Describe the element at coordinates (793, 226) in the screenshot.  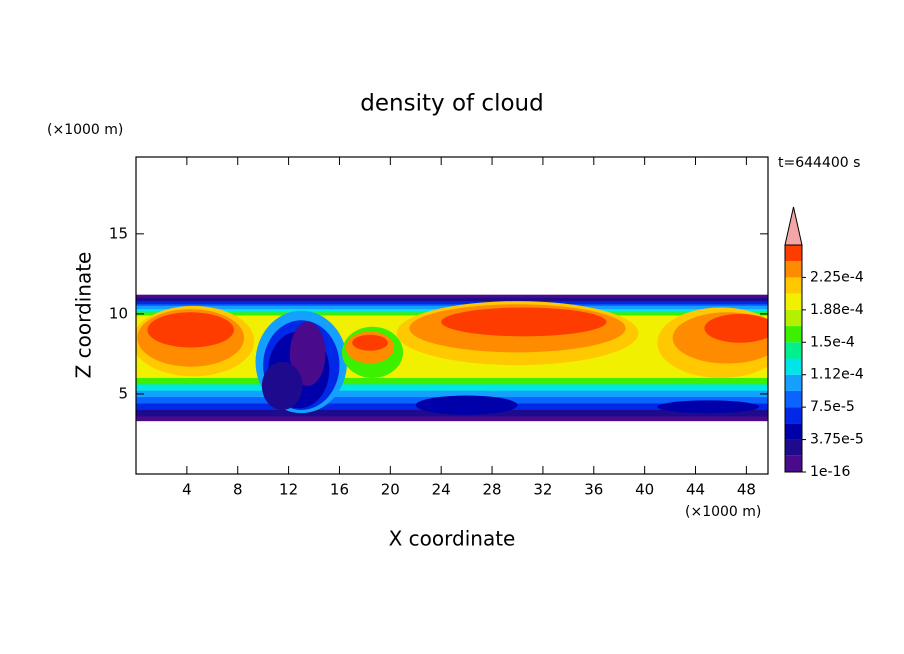
I see `colorbar-extend` at that location.